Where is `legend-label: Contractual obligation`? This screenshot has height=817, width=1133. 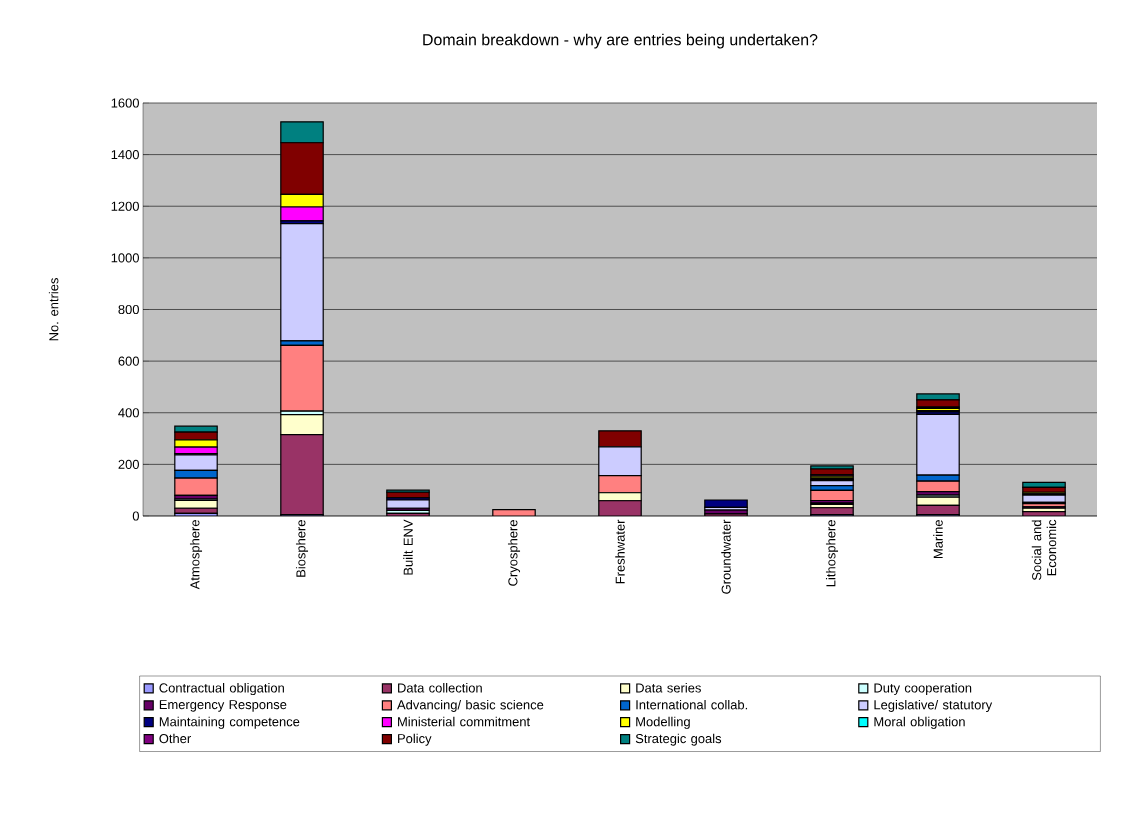
legend-label: Contractual obligation is located at coordinates (221, 689).